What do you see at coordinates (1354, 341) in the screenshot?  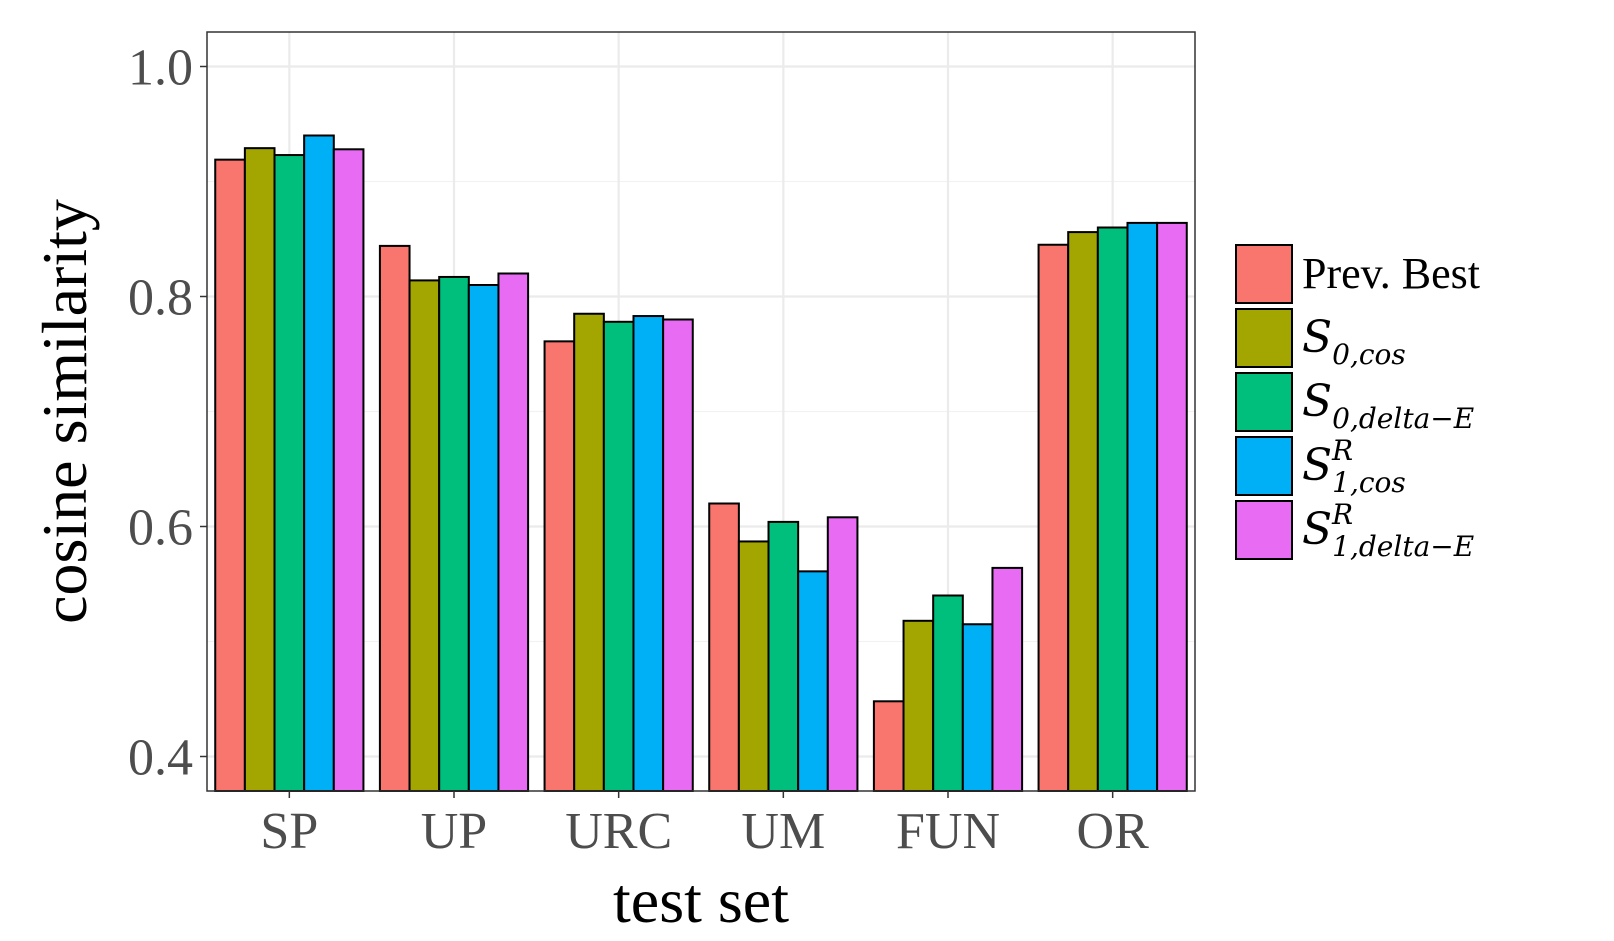 I see `legend-label-1: S0,cos` at bounding box center [1354, 341].